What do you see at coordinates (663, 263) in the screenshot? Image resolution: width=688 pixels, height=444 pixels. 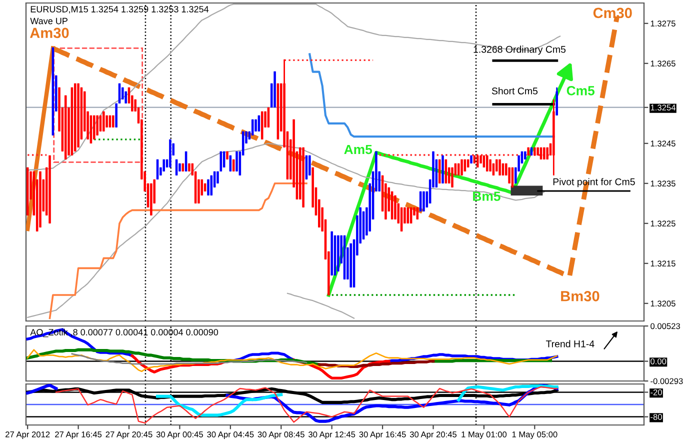 I see `y-tick-label: 1.3215` at bounding box center [663, 263].